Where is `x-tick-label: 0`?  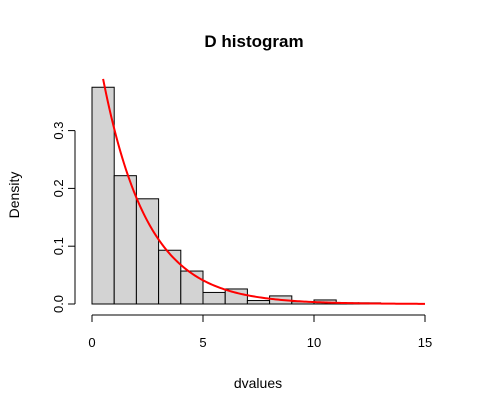
x-tick-label: 0 is located at coordinates (91, 342).